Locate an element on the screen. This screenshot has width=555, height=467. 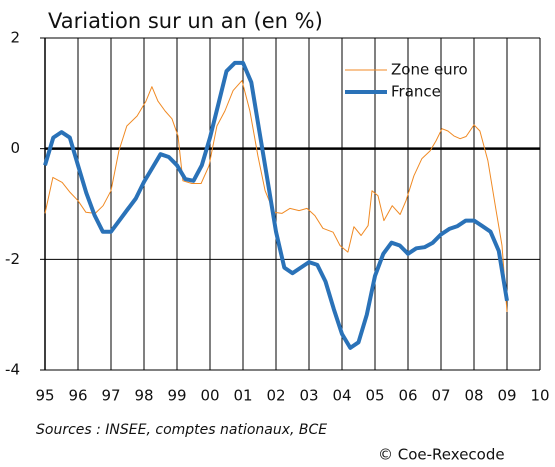
x-tick-label: 04 is located at coordinates (341, 396).